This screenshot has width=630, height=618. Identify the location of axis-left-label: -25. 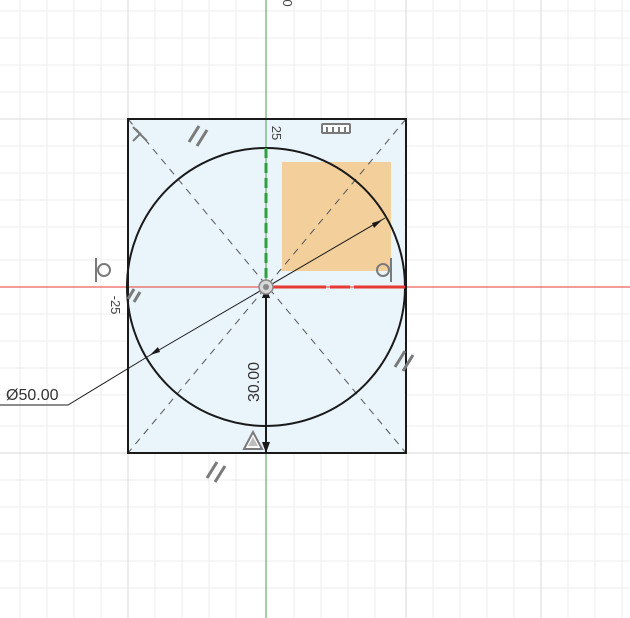
(115, 305).